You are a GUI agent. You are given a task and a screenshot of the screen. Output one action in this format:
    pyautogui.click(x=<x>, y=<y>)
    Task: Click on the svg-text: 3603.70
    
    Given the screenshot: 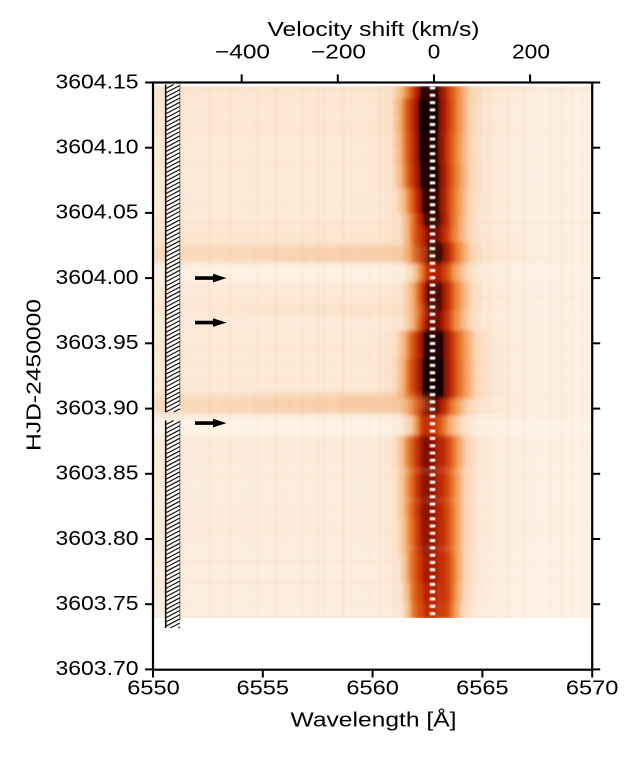 What is the action you would take?
    pyautogui.click(x=97, y=669)
    